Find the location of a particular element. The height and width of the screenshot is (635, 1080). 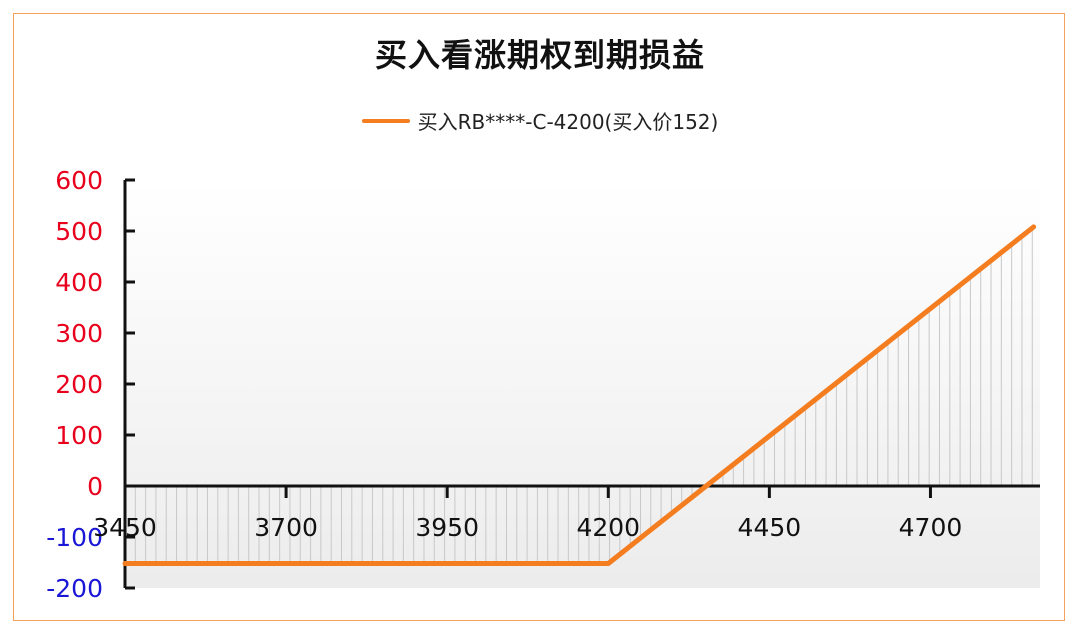

y-tick-label: 0 is located at coordinates (95, 486).